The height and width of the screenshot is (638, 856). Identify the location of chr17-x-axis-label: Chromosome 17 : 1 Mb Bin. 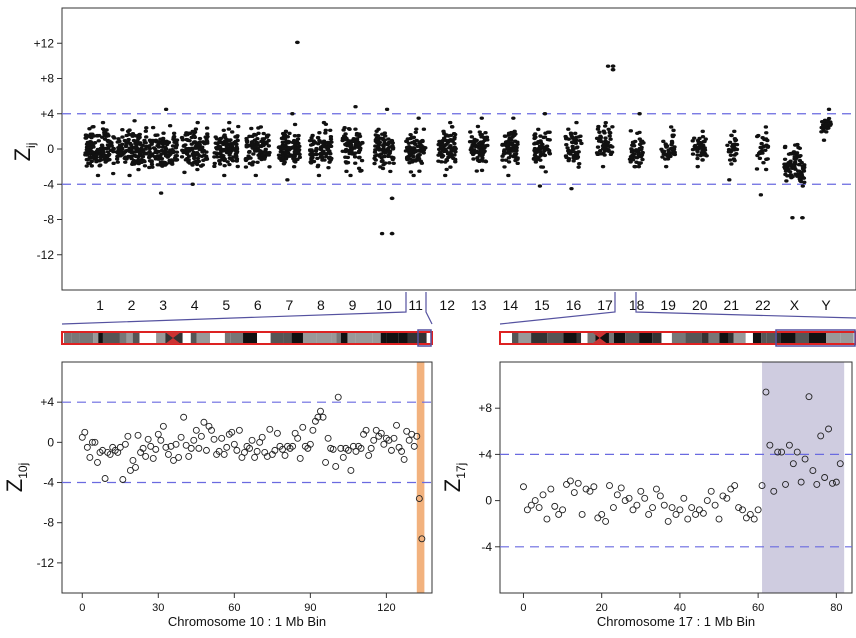
(676, 621).